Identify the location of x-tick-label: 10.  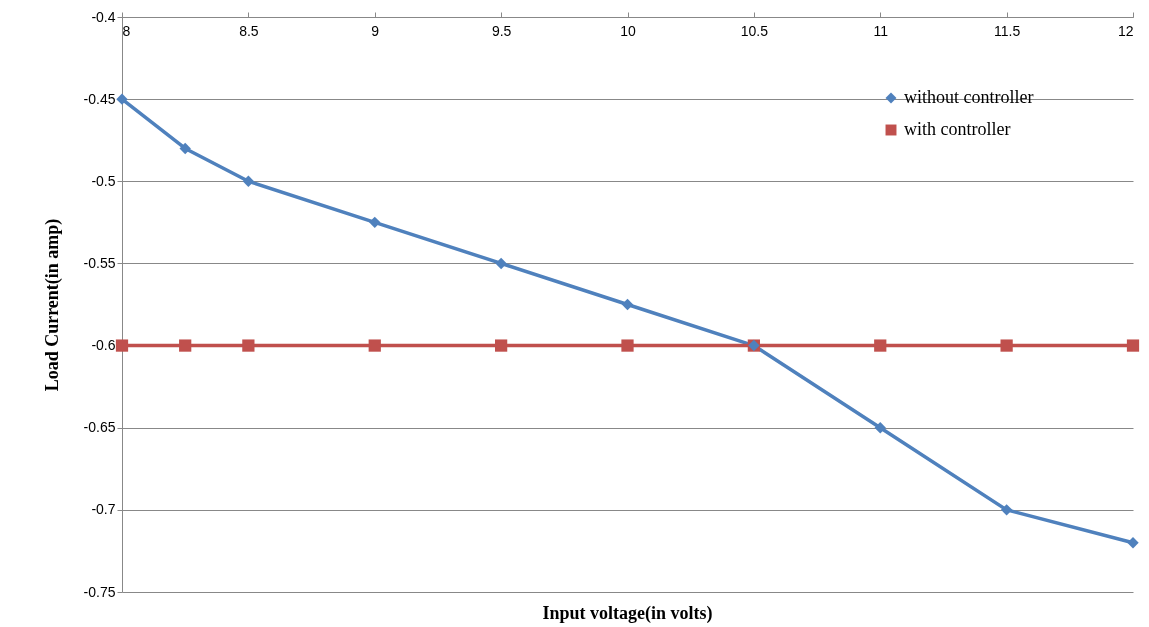
(628, 30).